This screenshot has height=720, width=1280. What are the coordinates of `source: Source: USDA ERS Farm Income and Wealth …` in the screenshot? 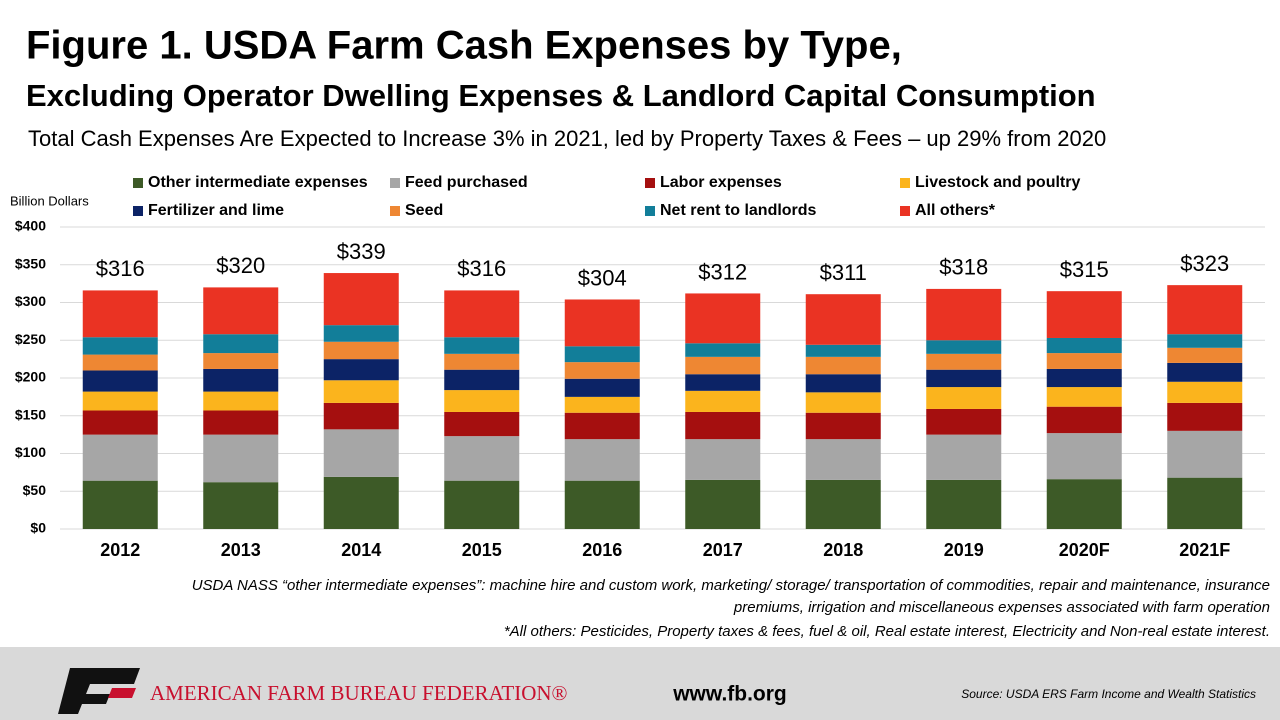 It's located at (1108, 694).